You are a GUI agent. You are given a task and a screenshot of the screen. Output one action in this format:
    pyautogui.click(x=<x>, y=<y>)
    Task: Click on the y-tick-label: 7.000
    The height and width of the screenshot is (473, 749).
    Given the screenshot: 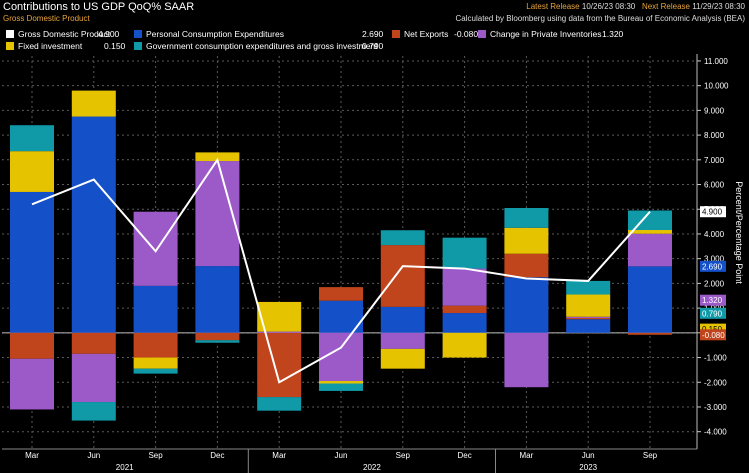 What is the action you would take?
    pyautogui.click(x=714, y=160)
    